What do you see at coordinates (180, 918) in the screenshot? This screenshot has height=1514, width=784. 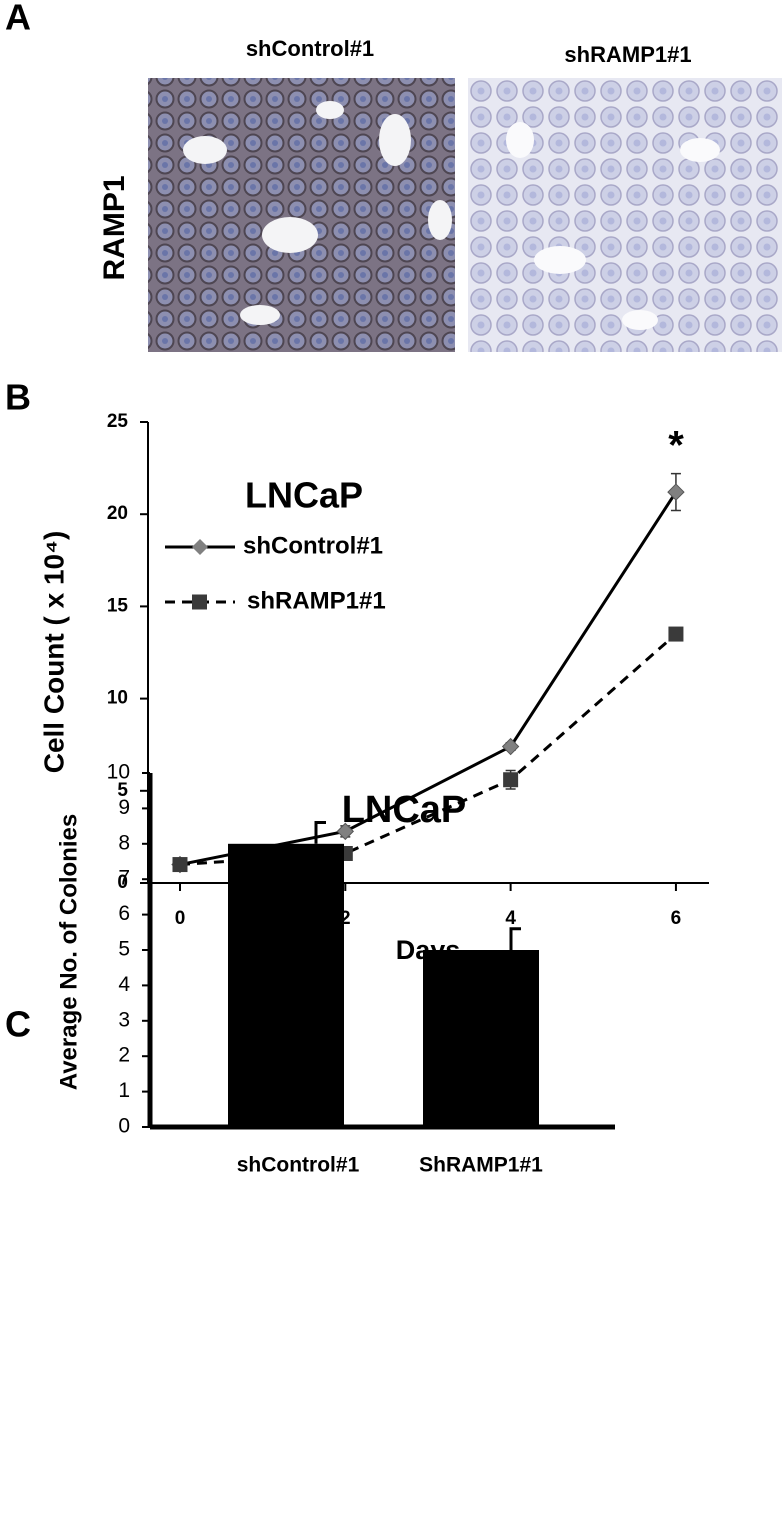 I see `x-tick-label: 0` at bounding box center [180, 918].